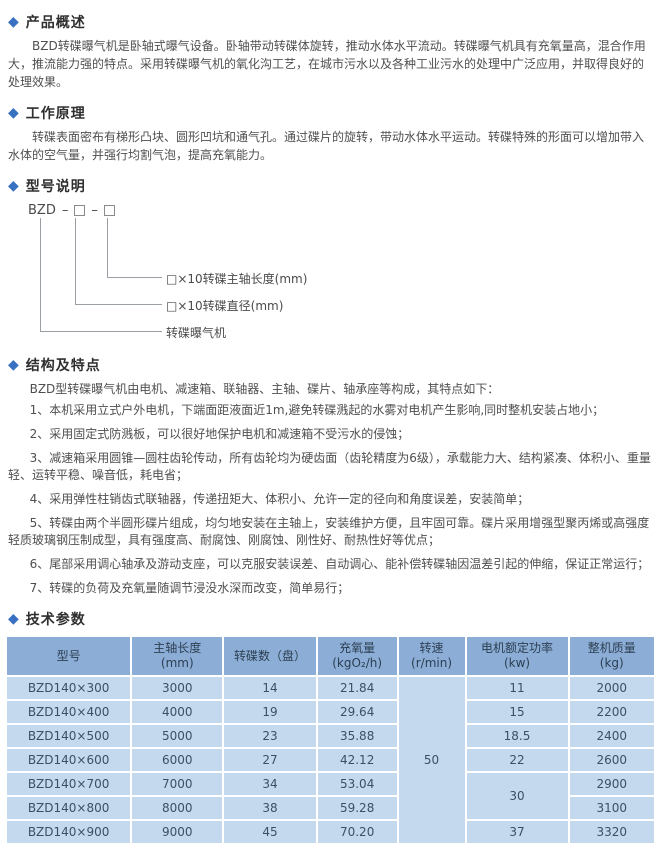  I want to click on model-code-box-diameter, so click(80, 210).